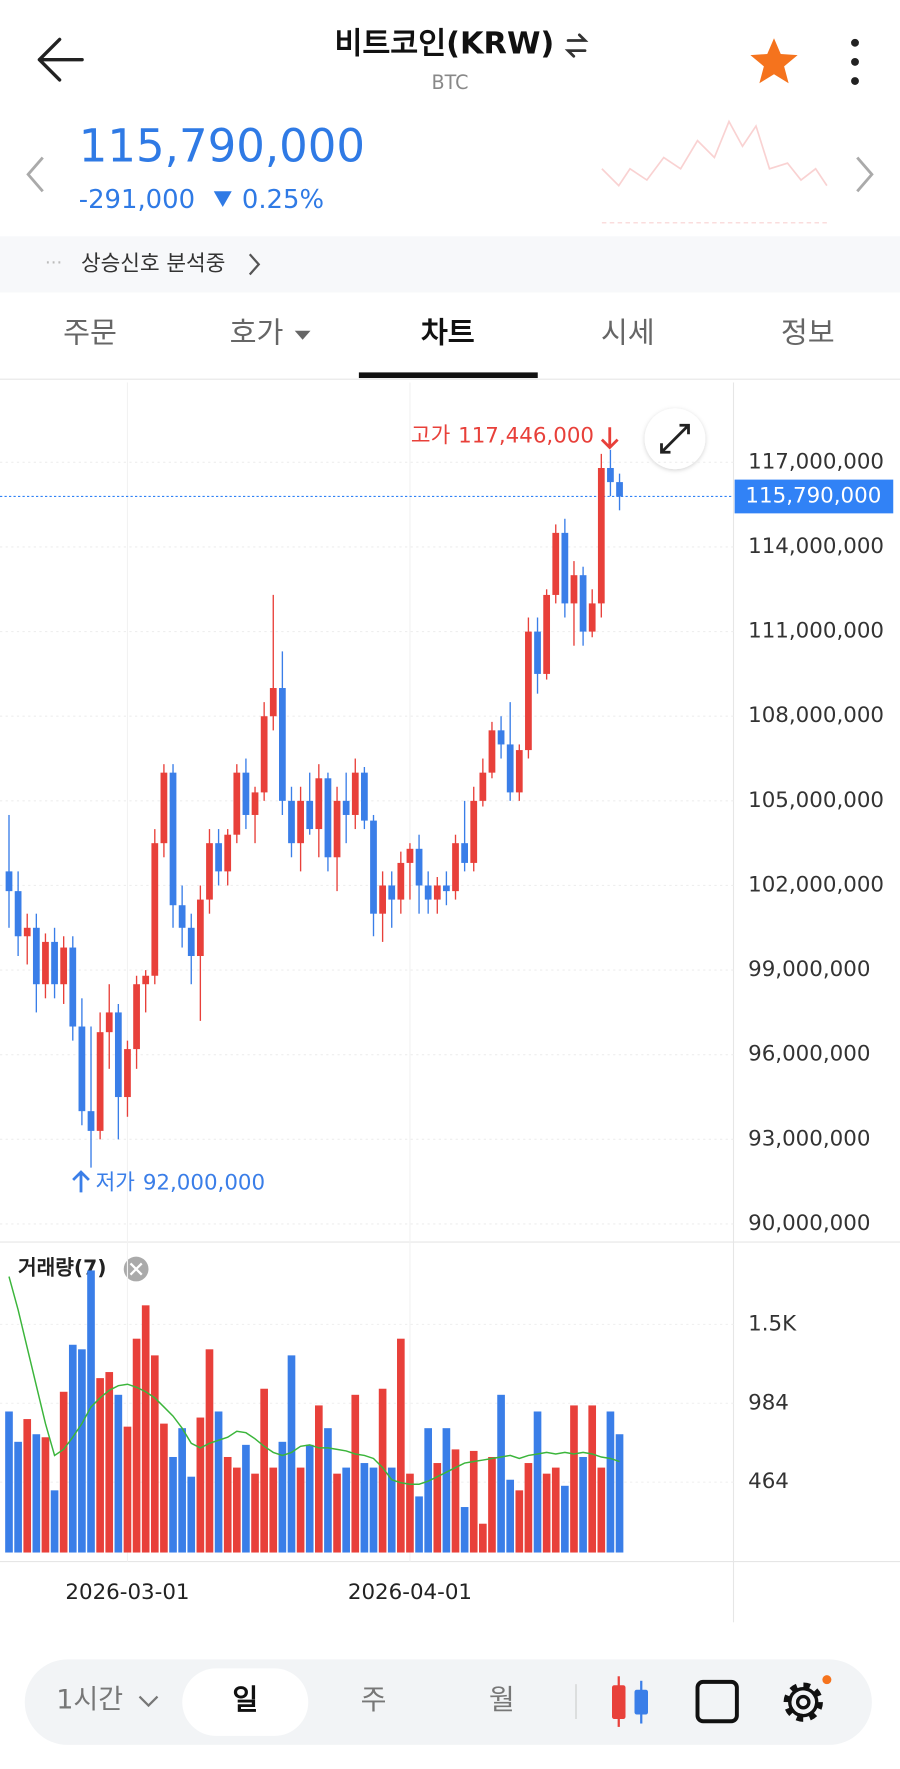  Describe the element at coordinates (444, 44) in the screenshot. I see `title: 비트코인(KRW)` at that location.